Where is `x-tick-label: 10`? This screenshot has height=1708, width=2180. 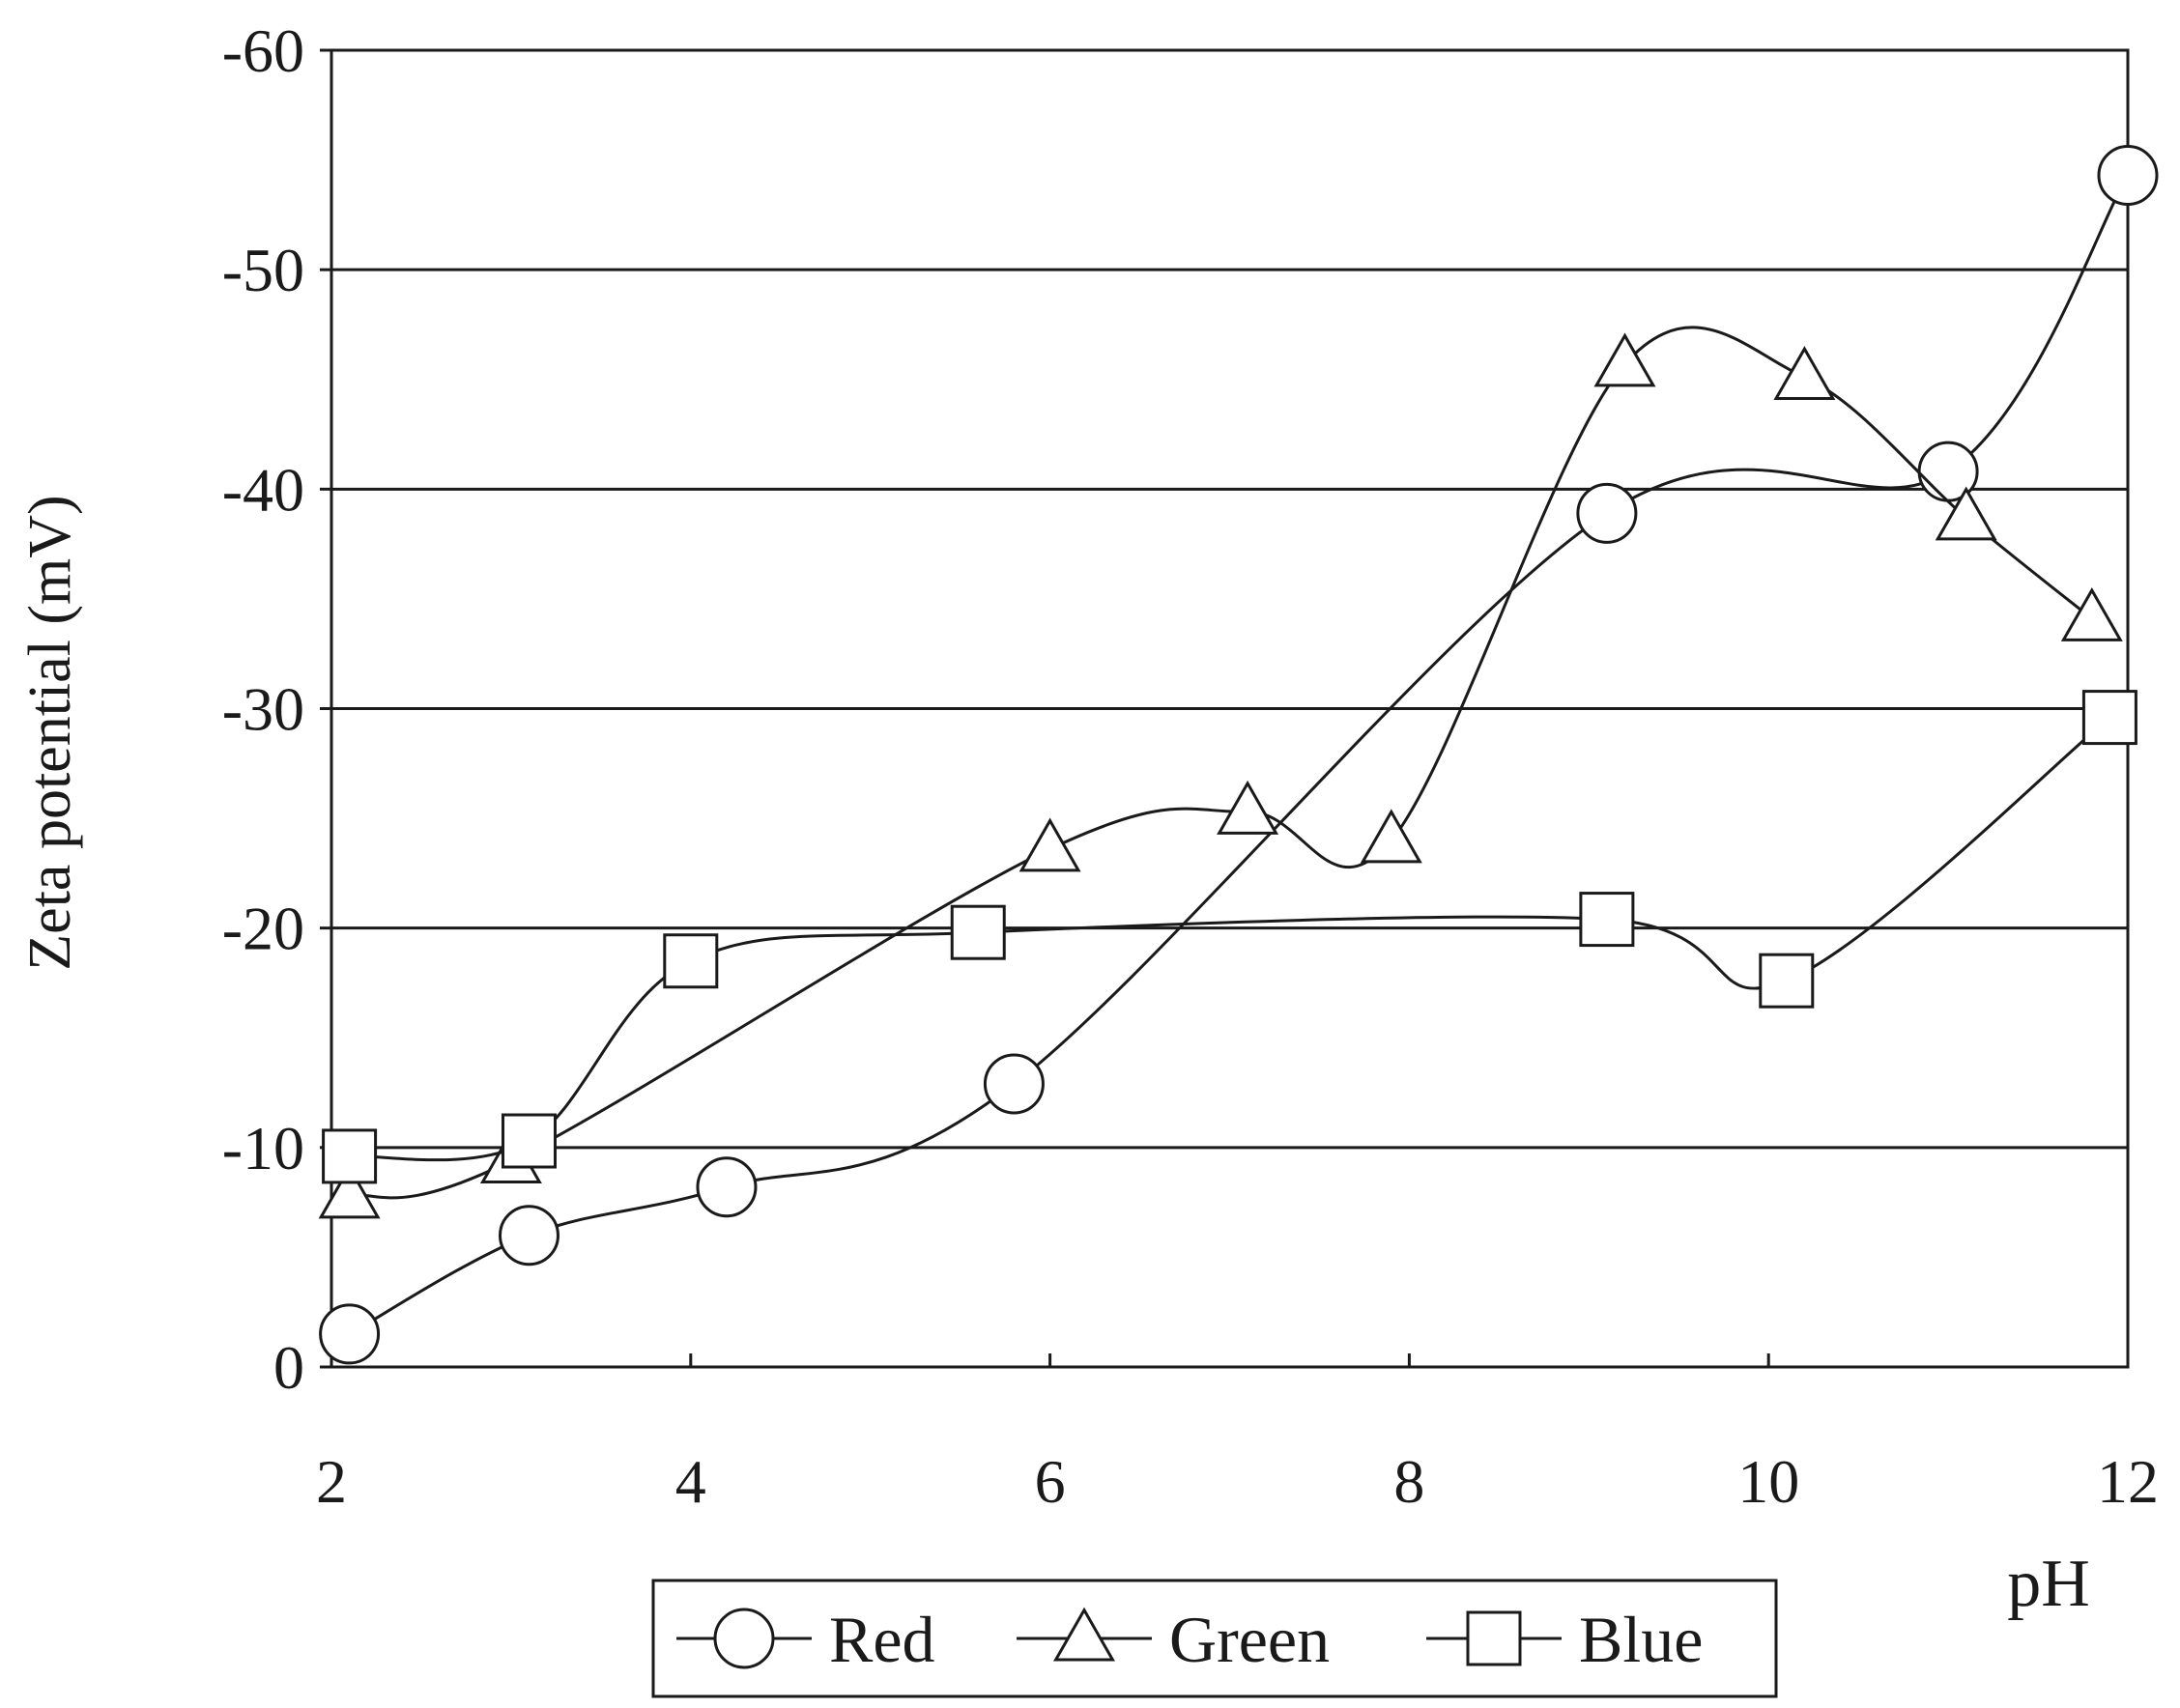 x-tick-label: 10 is located at coordinates (1768, 1482).